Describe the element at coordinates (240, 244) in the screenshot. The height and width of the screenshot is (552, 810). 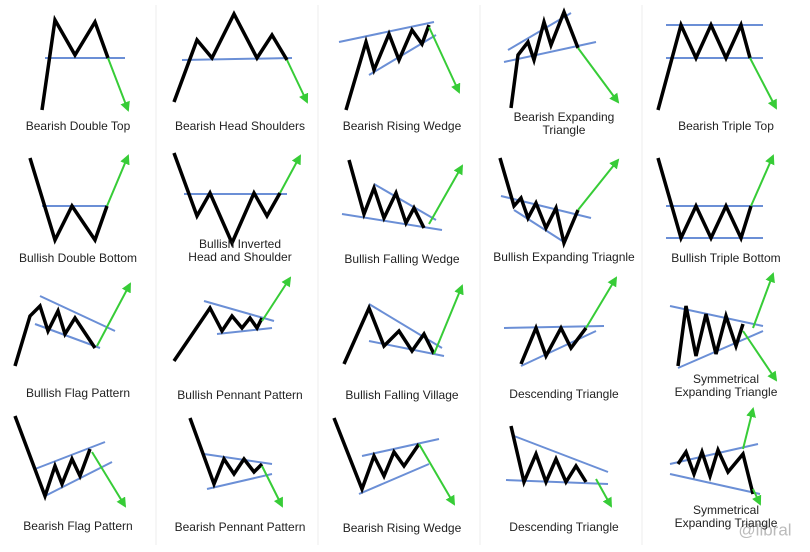
I see `pattern-label: Bullish Inverted` at that location.